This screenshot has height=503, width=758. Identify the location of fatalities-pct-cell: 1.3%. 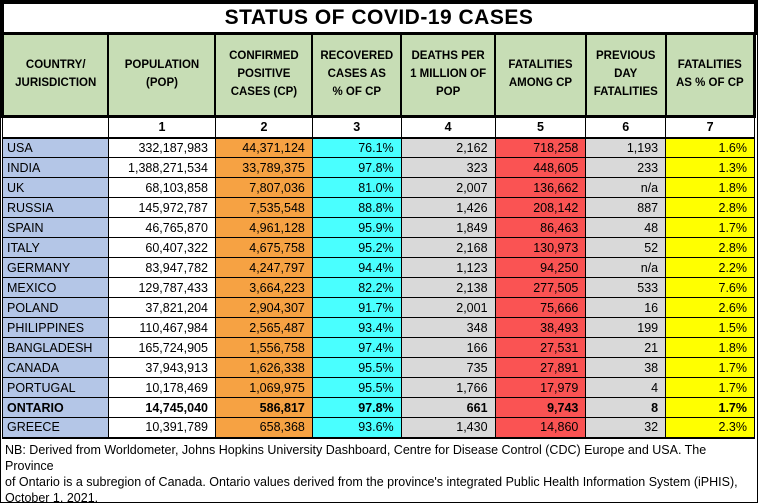
(710, 167).